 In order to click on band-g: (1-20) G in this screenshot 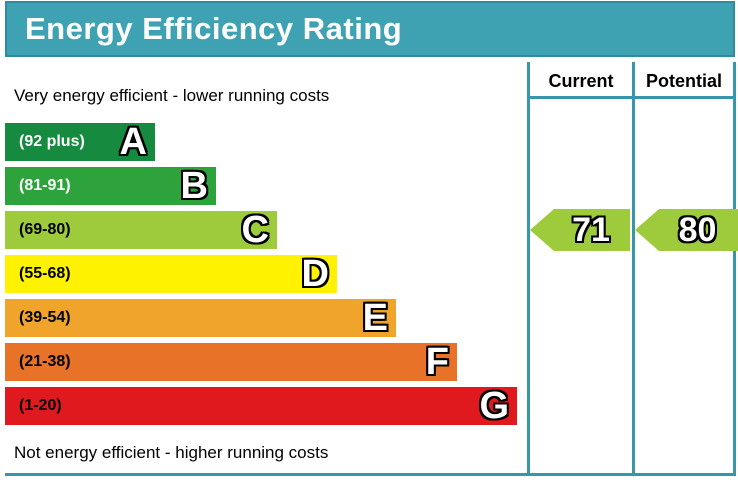, I will do `click(261, 406)`.